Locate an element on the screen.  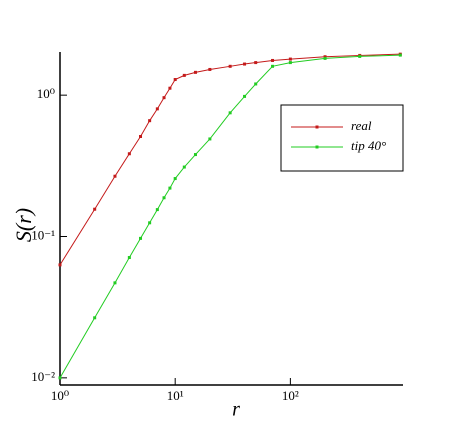
y-tick-label: 10⁻² is located at coordinates (43, 376).